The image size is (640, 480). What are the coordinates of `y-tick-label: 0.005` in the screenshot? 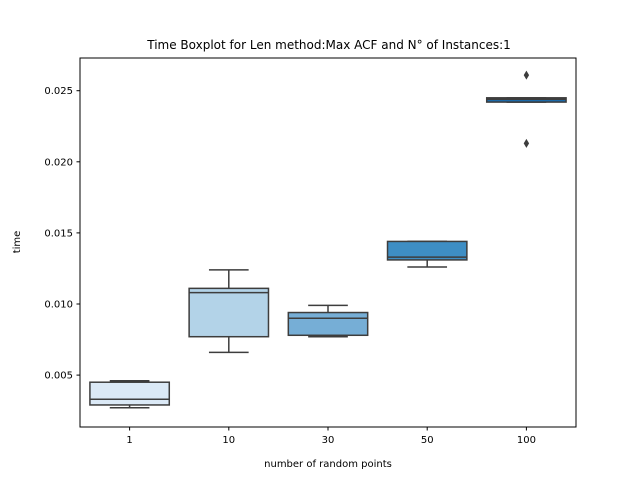 It's located at (58, 376).